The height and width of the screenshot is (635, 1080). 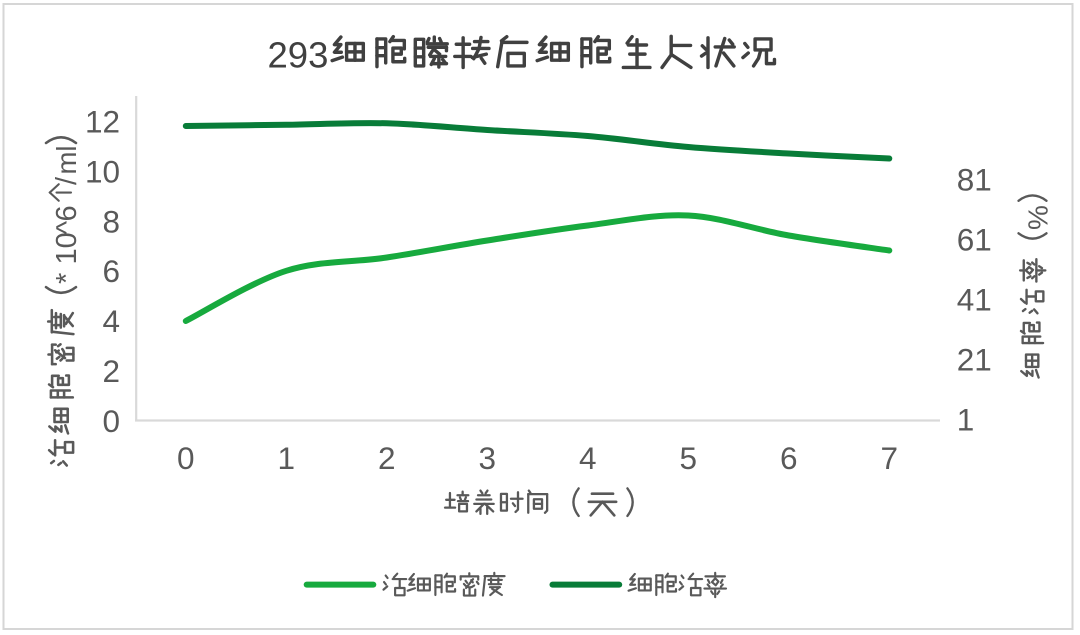 What do you see at coordinates (102, 122) in the screenshot?
I see `svg-text: 12` at bounding box center [102, 122].